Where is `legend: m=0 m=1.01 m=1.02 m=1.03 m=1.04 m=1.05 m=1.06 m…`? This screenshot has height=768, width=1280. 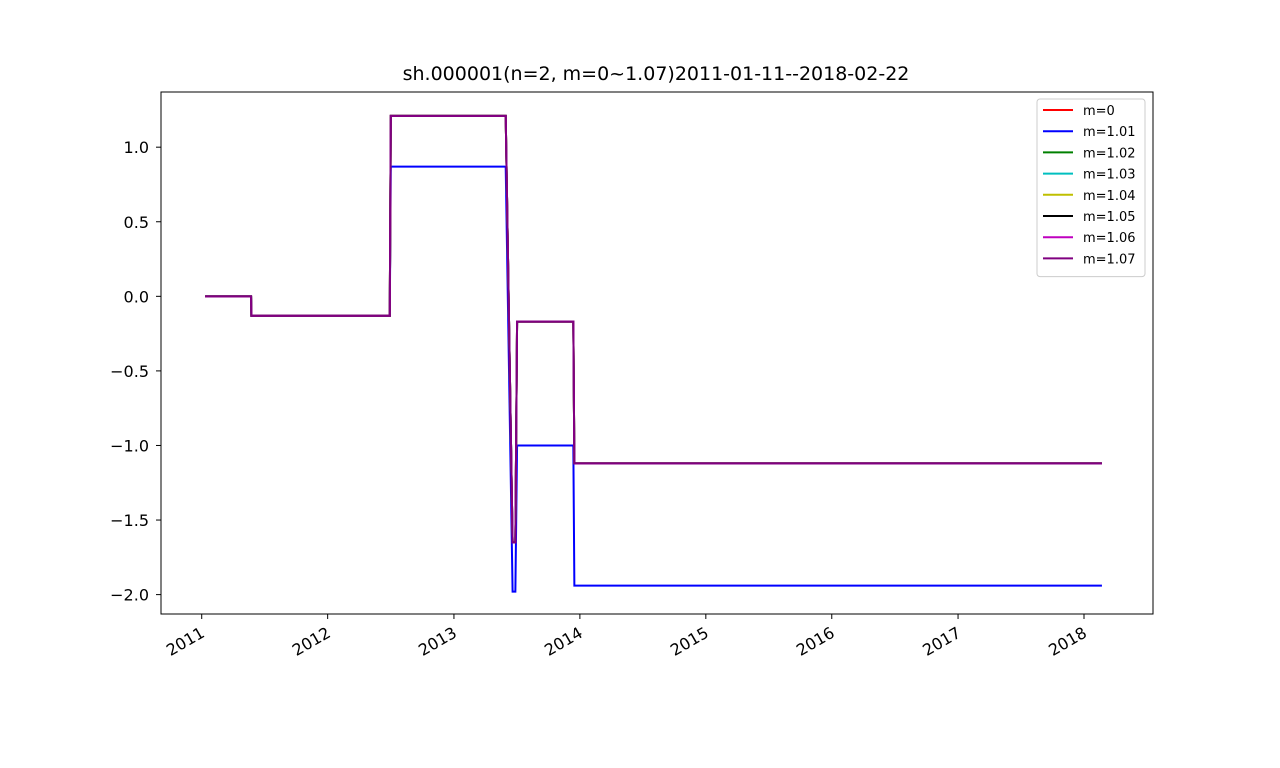
legend: m=0 m=1.01 m=1.02 m=1.03 m=1.04 m=1.05 m=1.06 m… is located at coordinates (1091, 188).